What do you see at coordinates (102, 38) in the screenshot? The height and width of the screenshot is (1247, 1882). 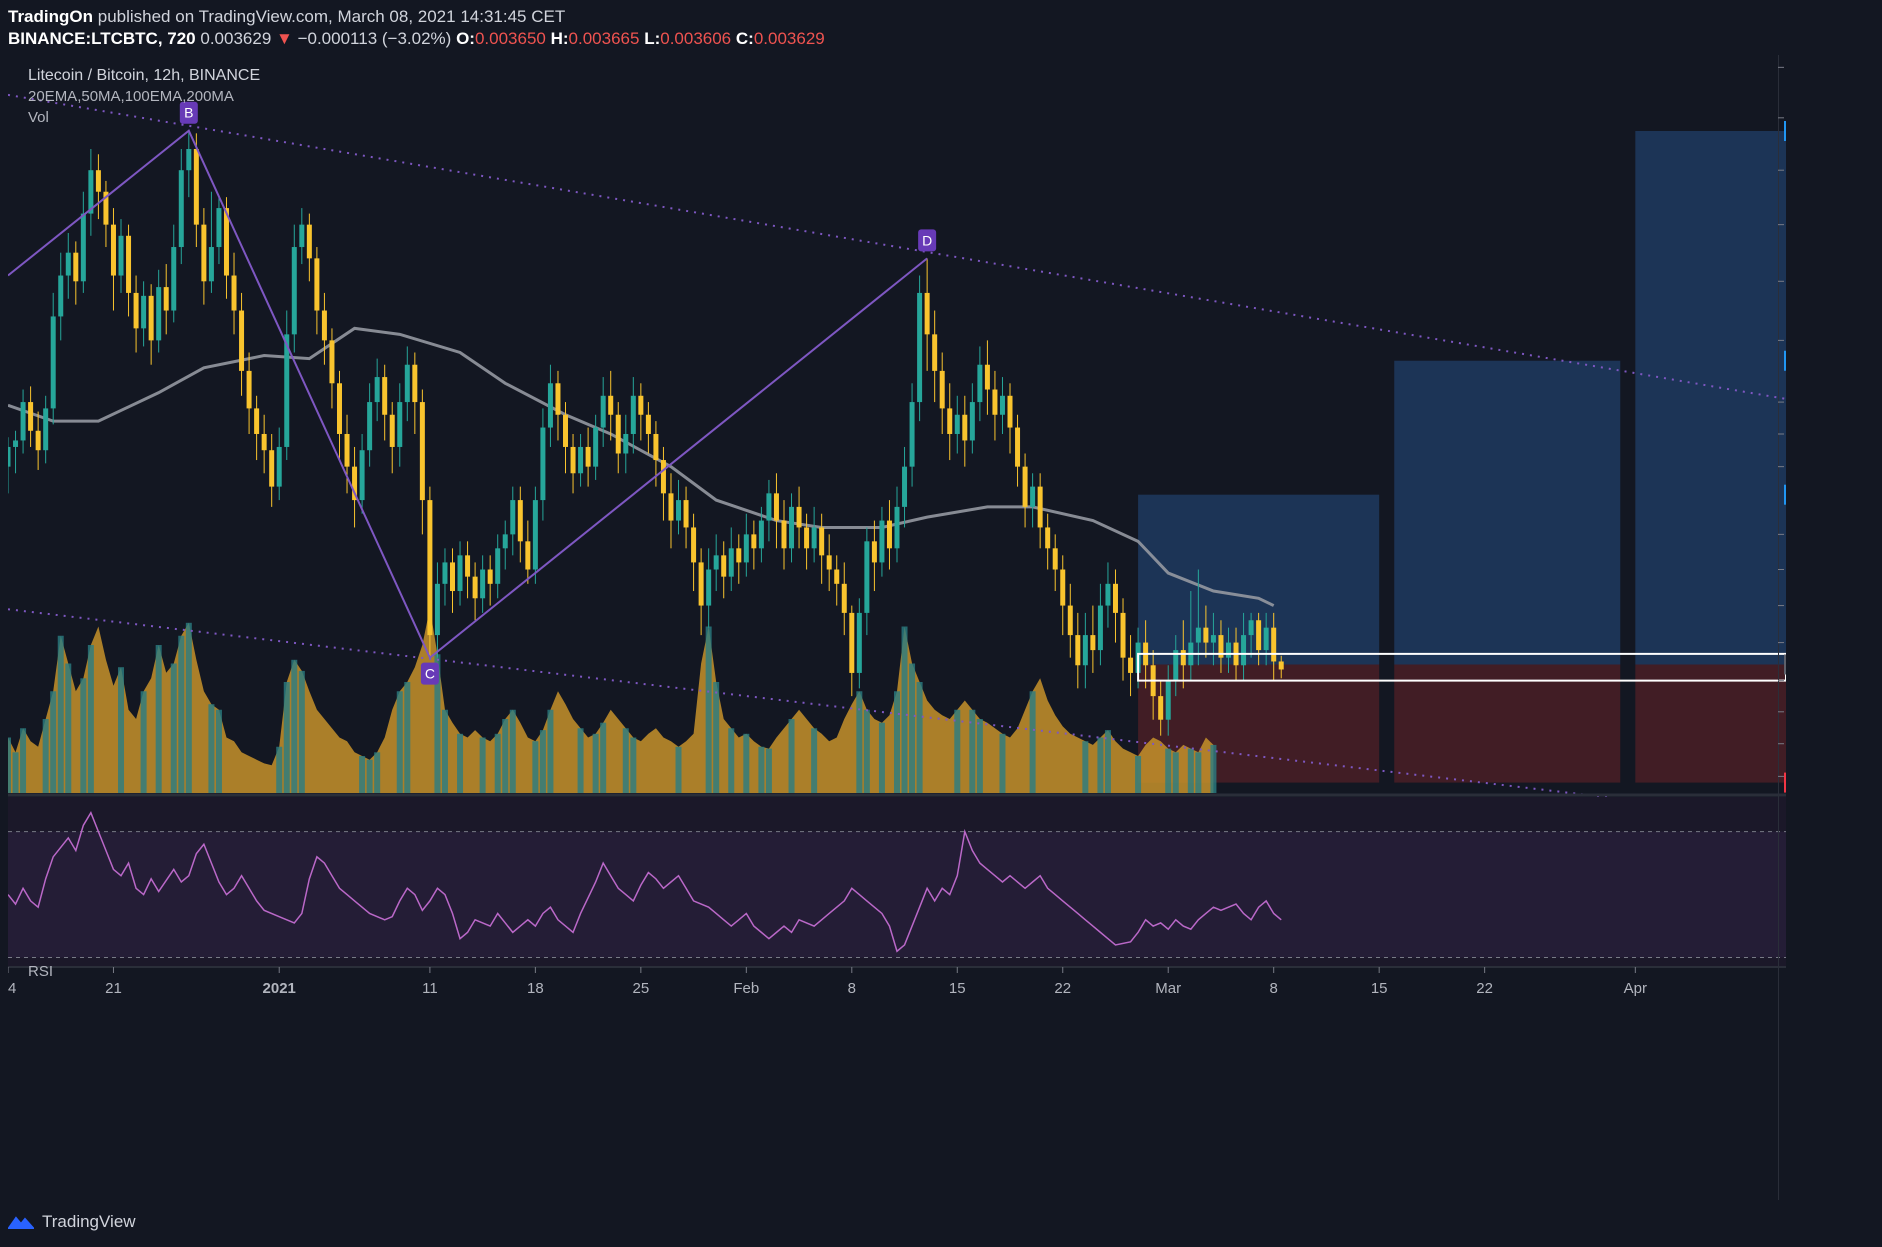 I see `symbol-name: BINANCE:LTCBTC, 720` at bounding box center [102, 38].